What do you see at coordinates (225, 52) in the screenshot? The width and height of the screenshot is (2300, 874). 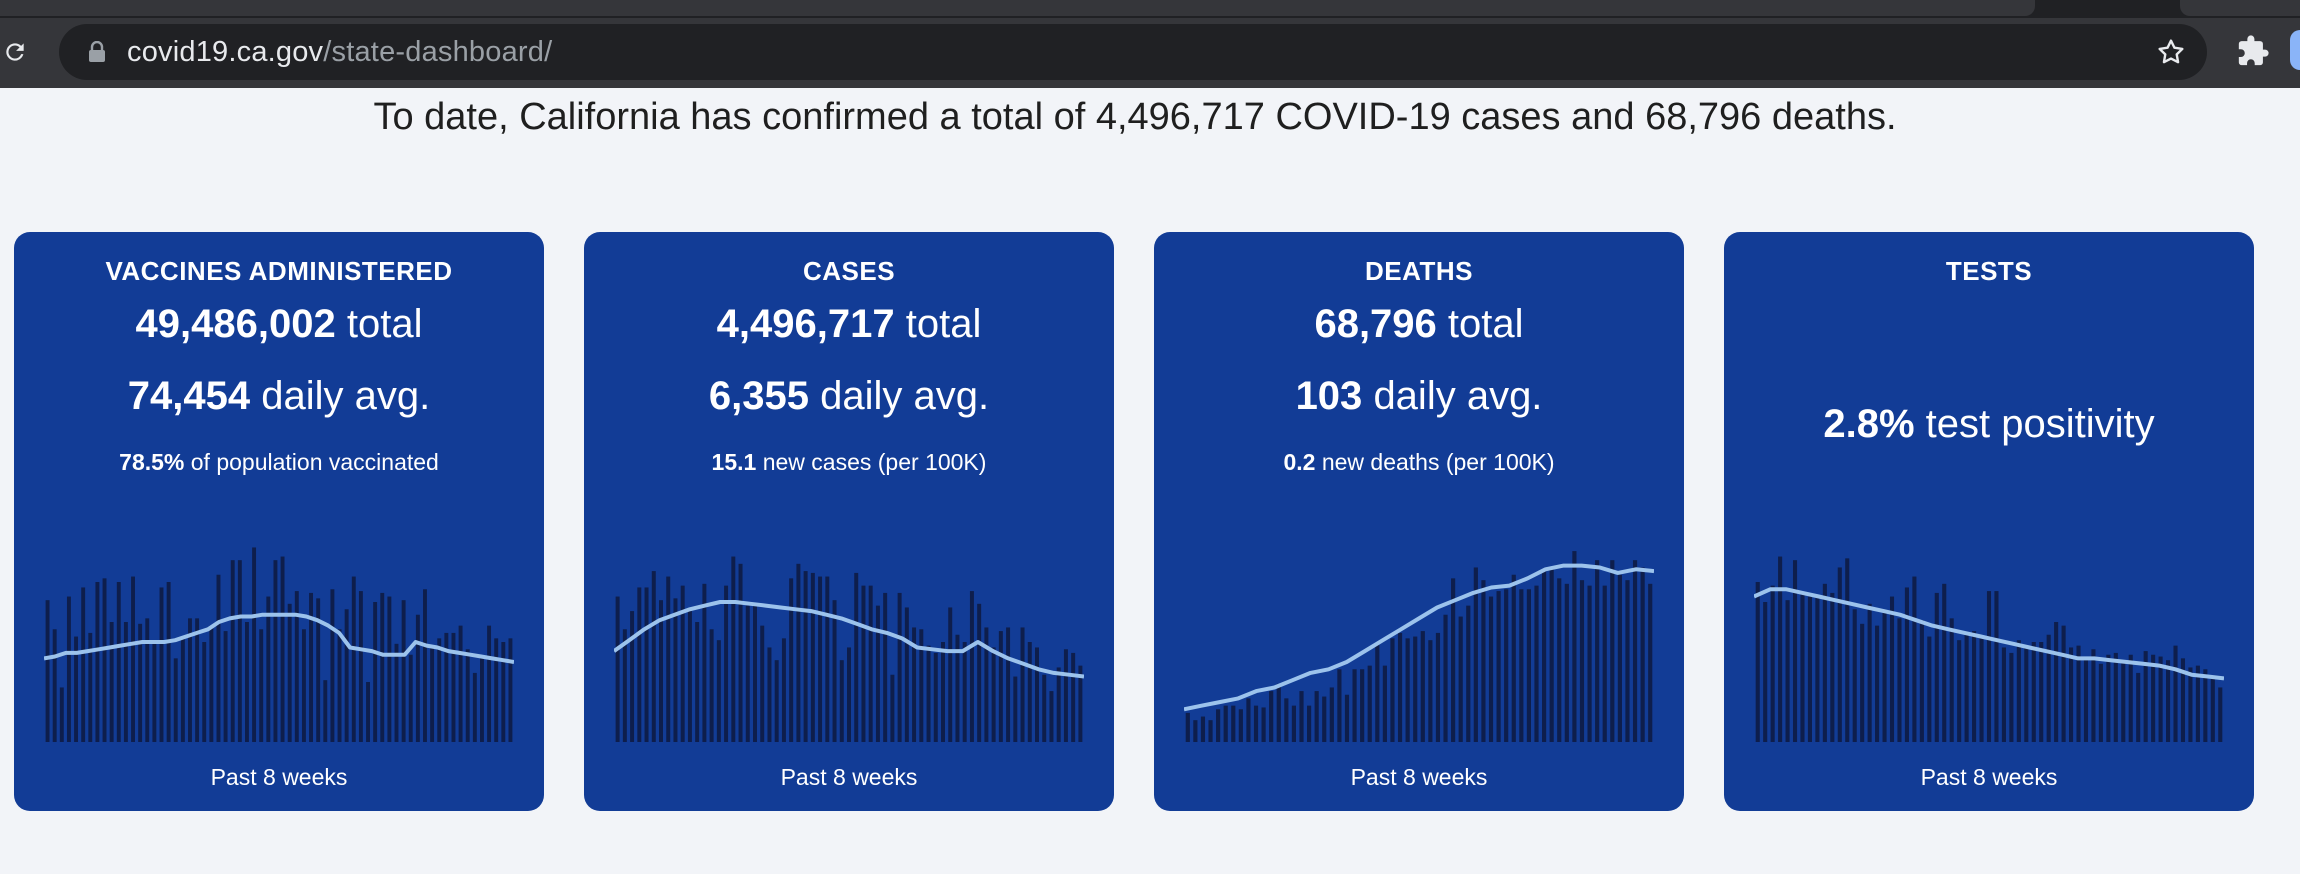 I see `url-domain: covid19.ca.gov` at bounding box center [225, 52].